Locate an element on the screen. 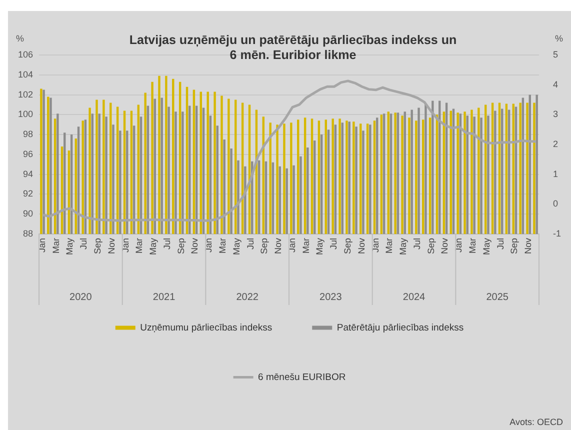 Image resolution: width=571 pixels, height=430 pixels. text: 2020 is located at coordinates (81, 297).